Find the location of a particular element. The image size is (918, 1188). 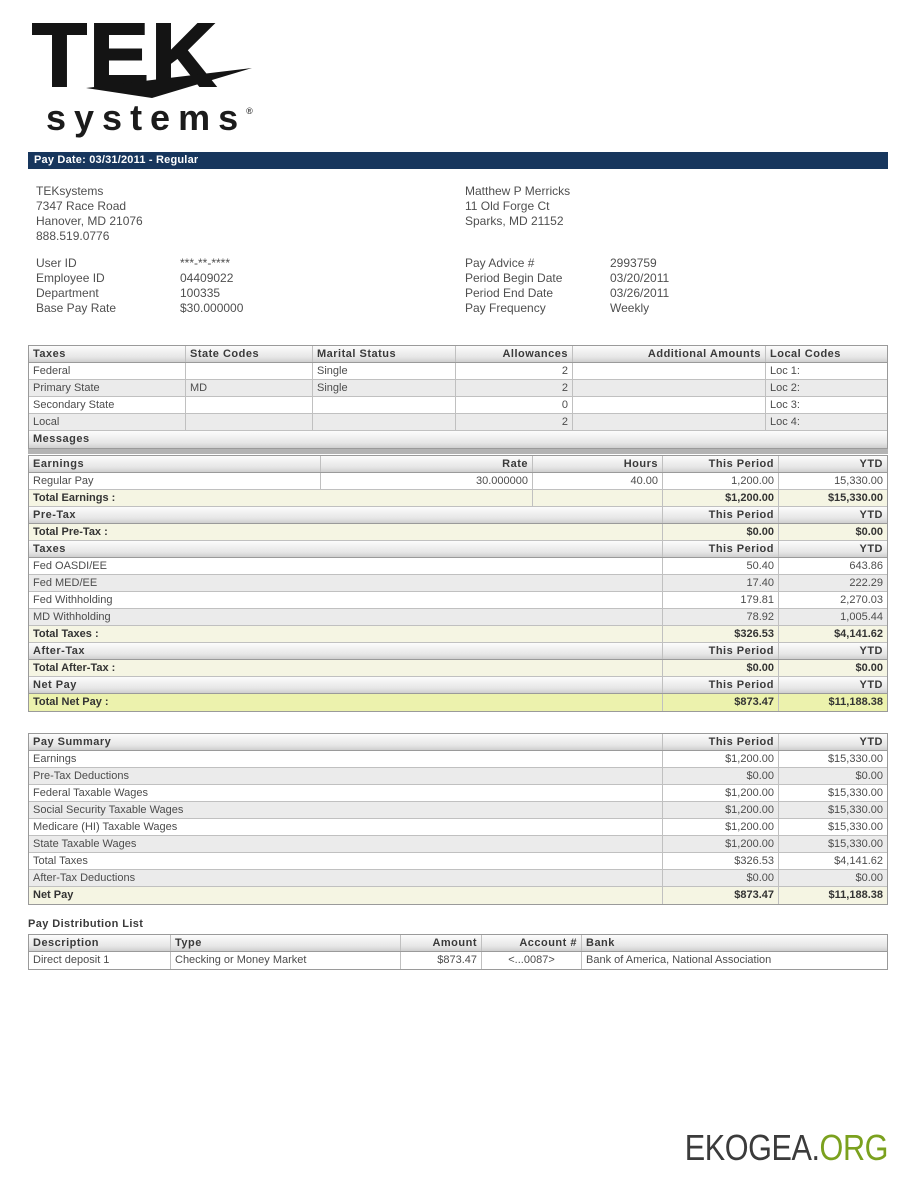

cell: 17.40 is located at coordinates (721, 583).